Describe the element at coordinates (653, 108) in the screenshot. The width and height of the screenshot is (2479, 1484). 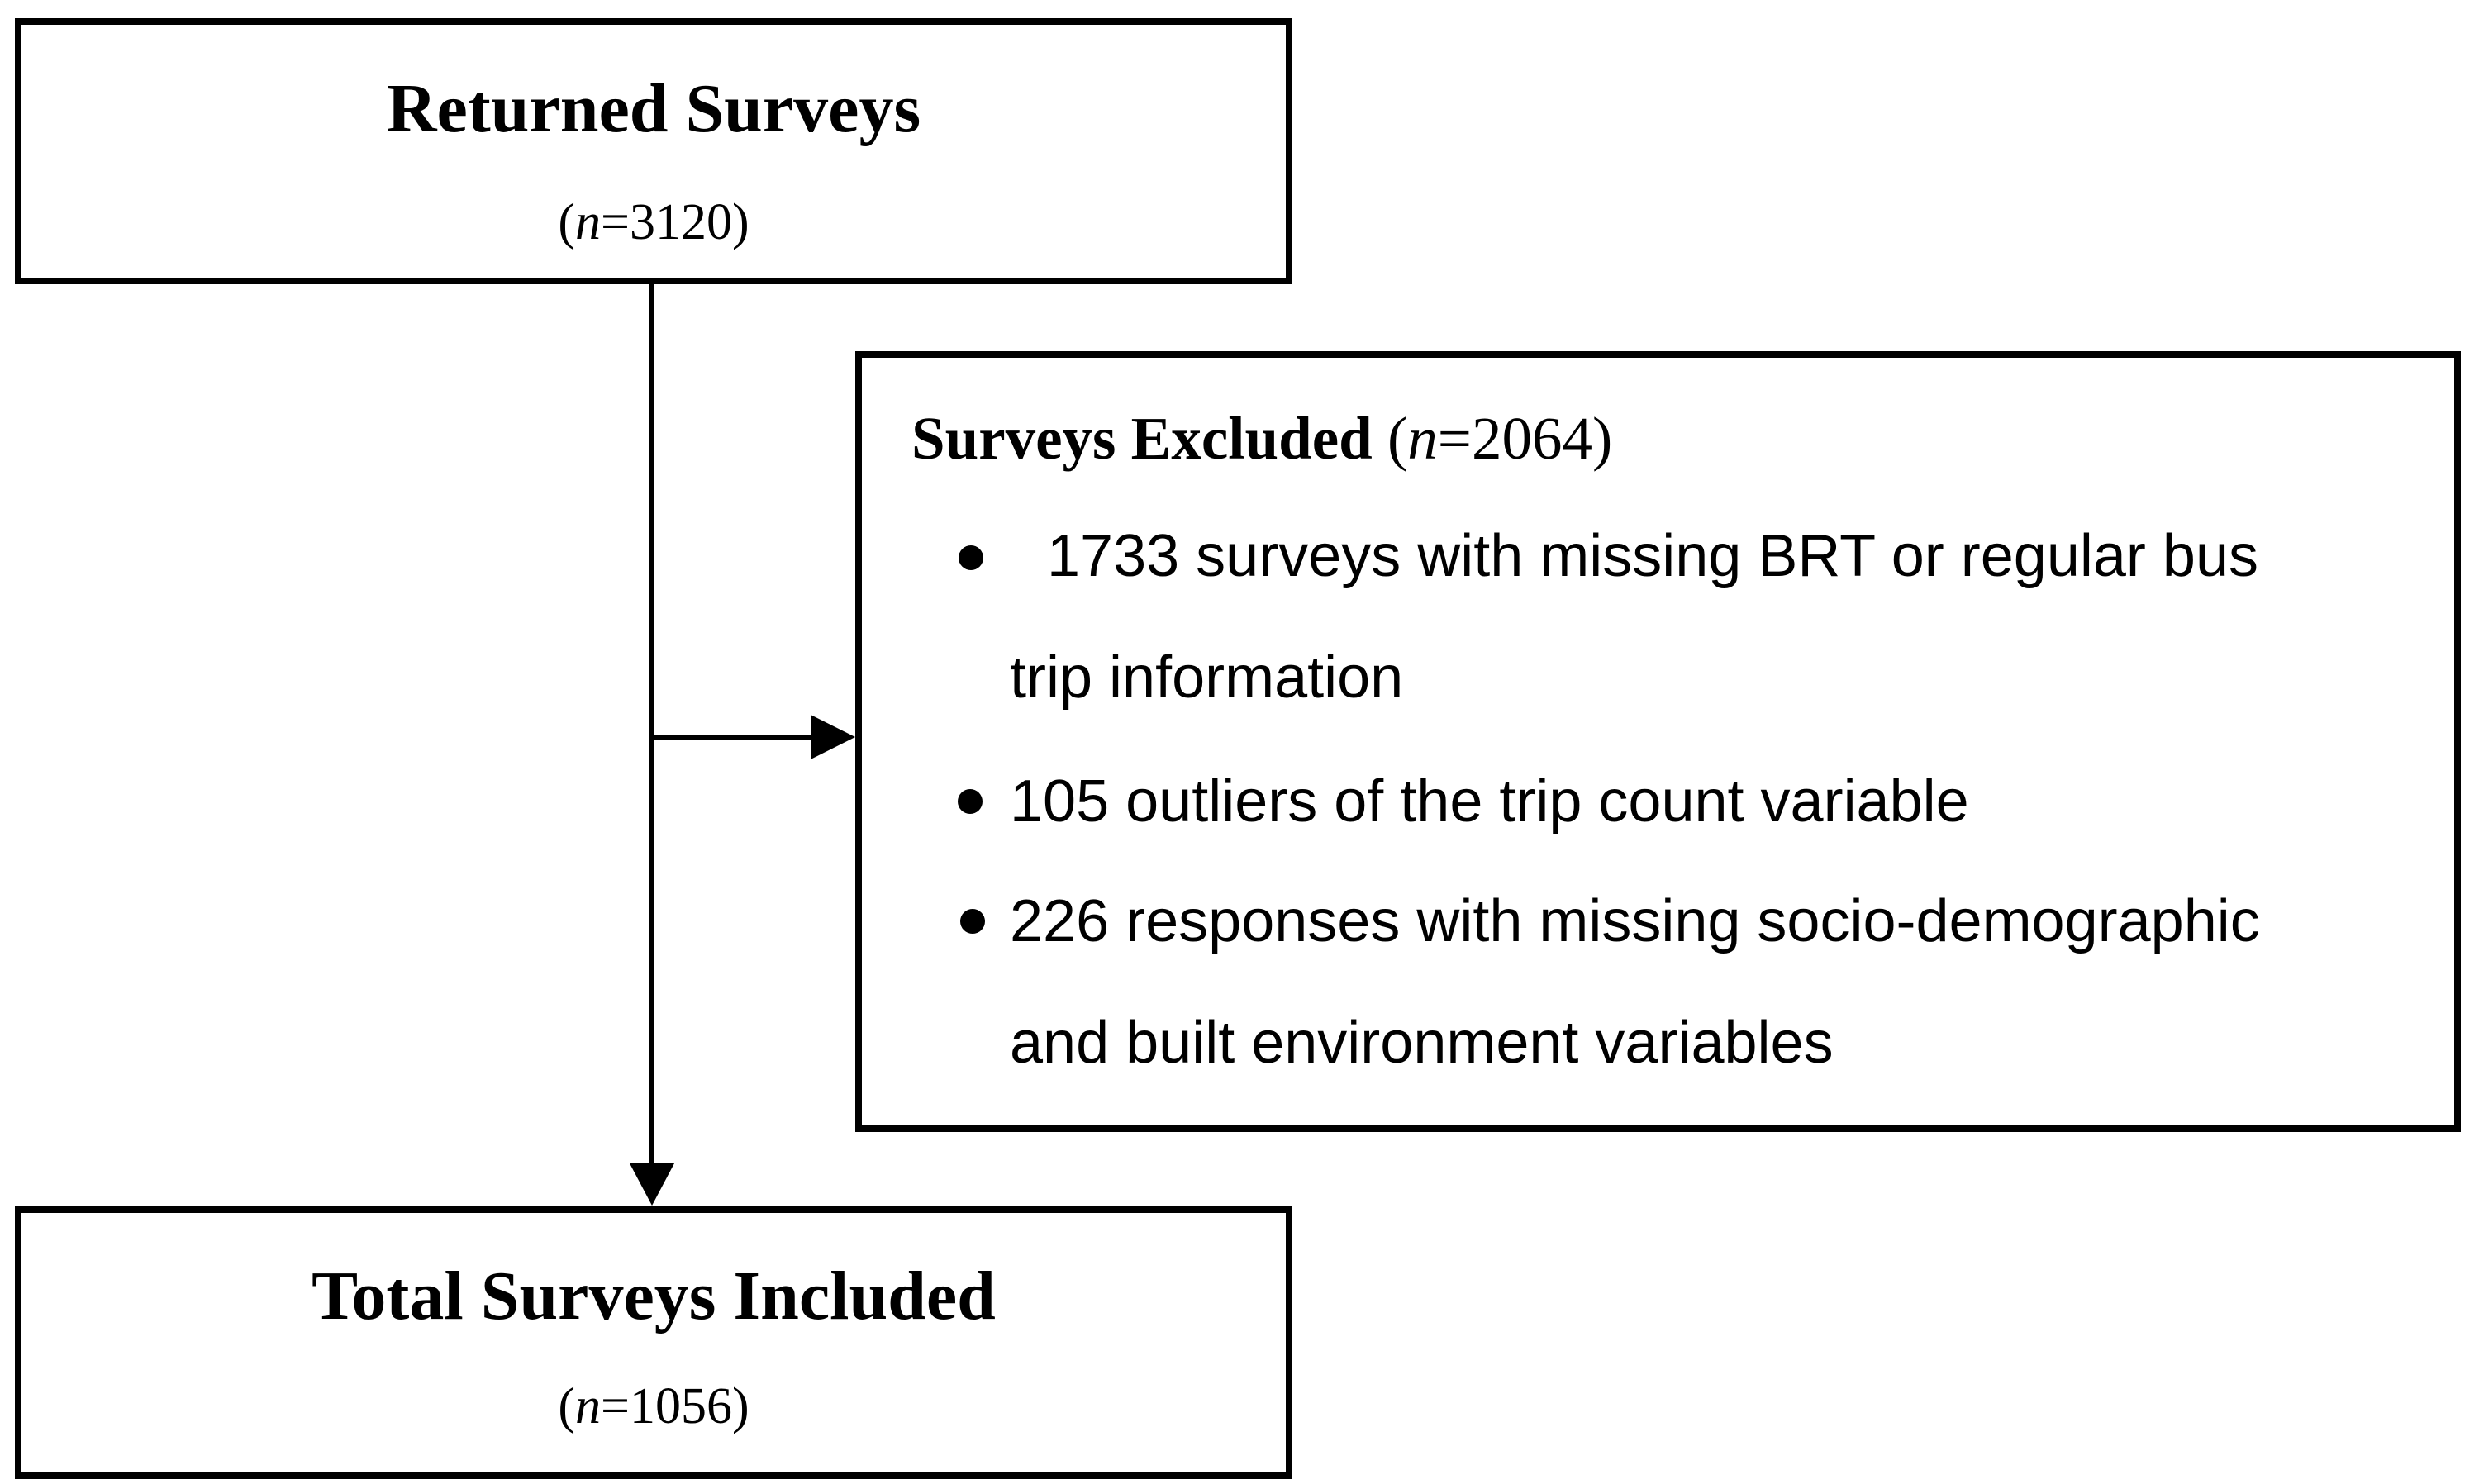
I see `returned-surveys-title: Returned Surveys` at that location.